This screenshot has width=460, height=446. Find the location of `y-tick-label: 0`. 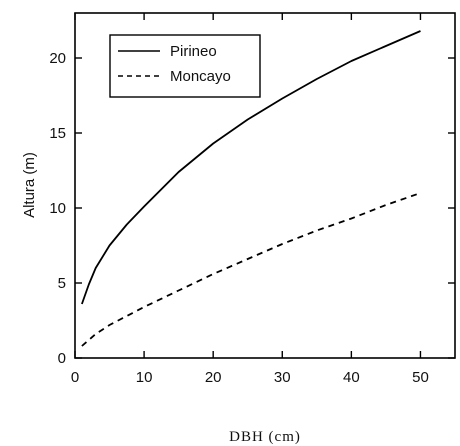

y-tick-label: 0 is located at coordinates (62, 358).